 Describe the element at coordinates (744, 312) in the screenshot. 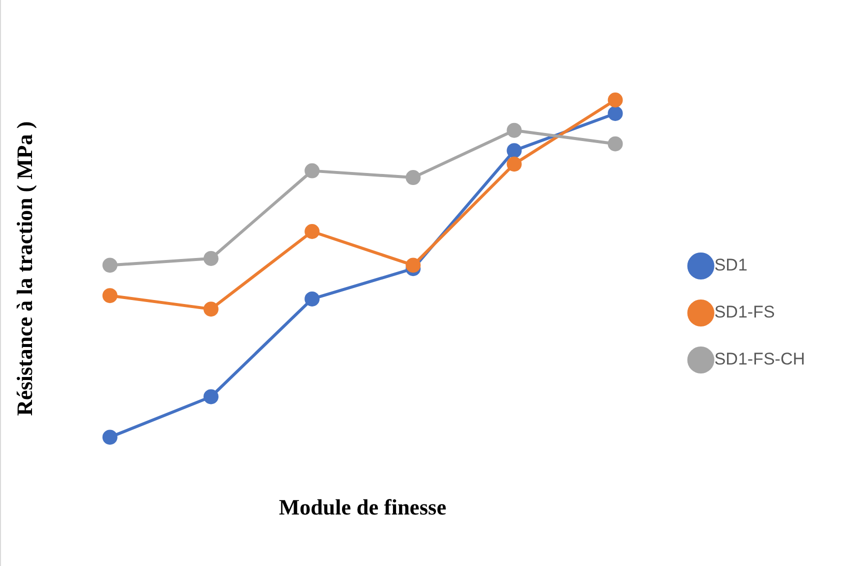

I see `legend-label: SD1-FS` at that location.